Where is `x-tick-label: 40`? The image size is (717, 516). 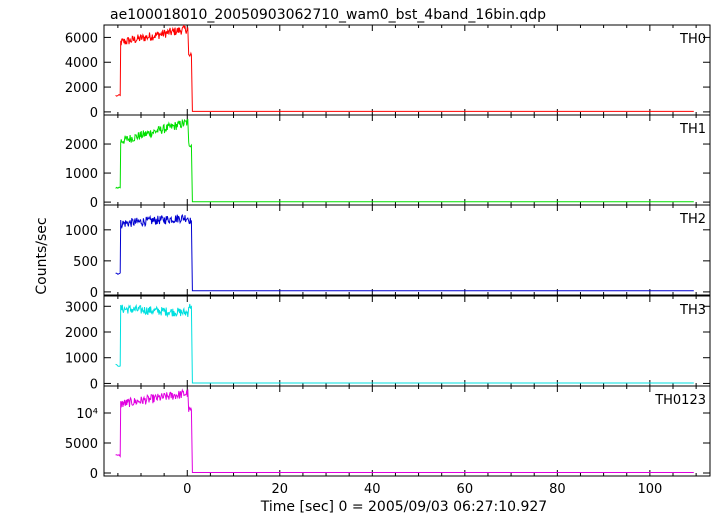
x-tick-label: 40 is located at coordinates (372, 489).